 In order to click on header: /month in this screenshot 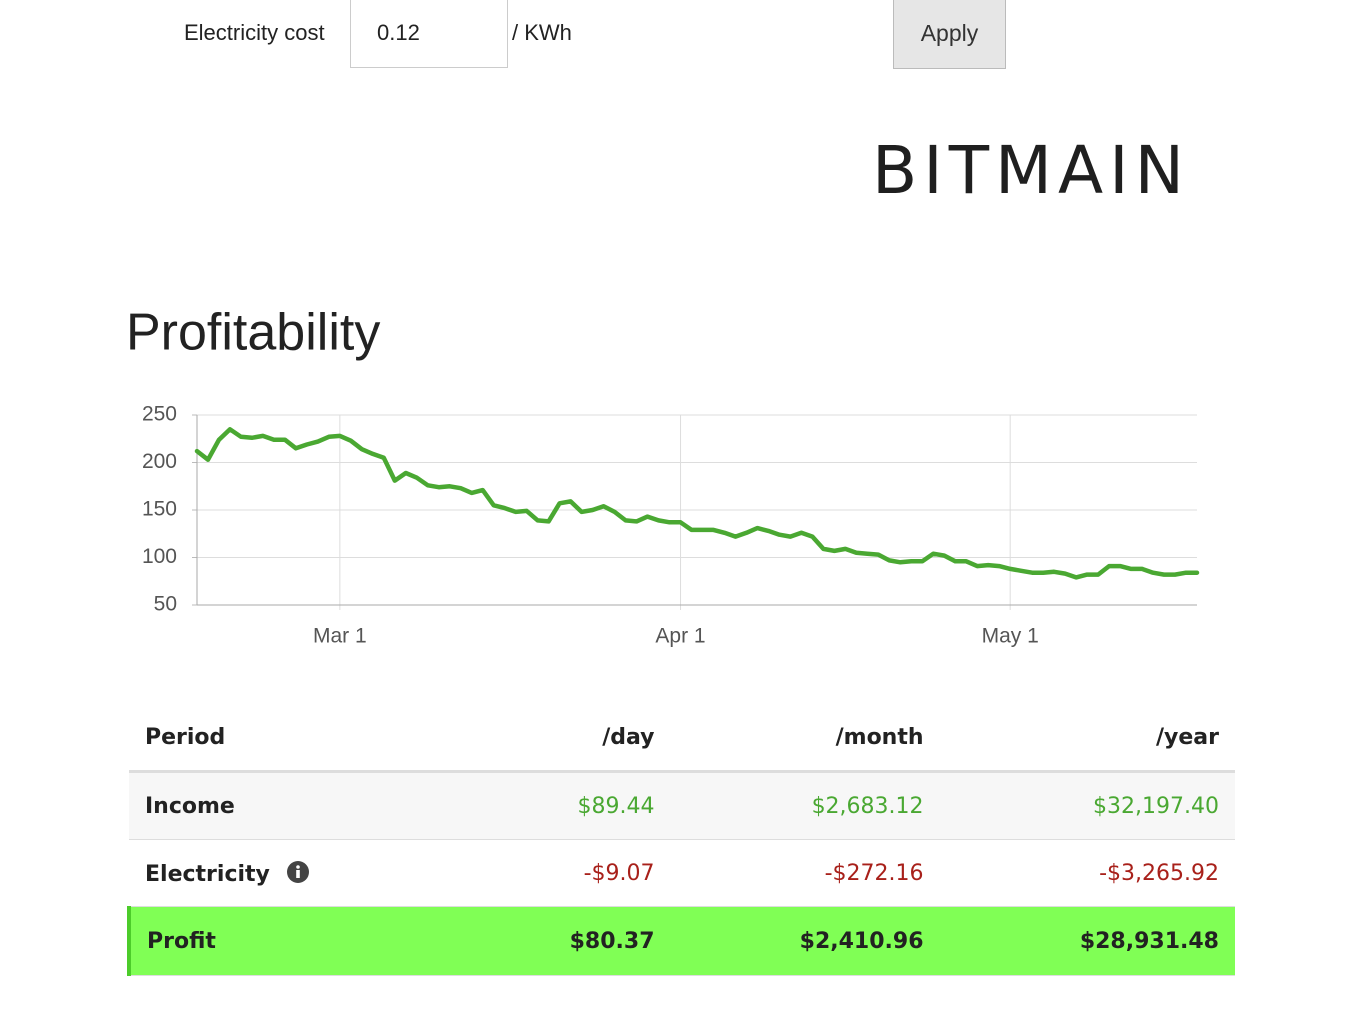, I will do `click(805, 738)`.